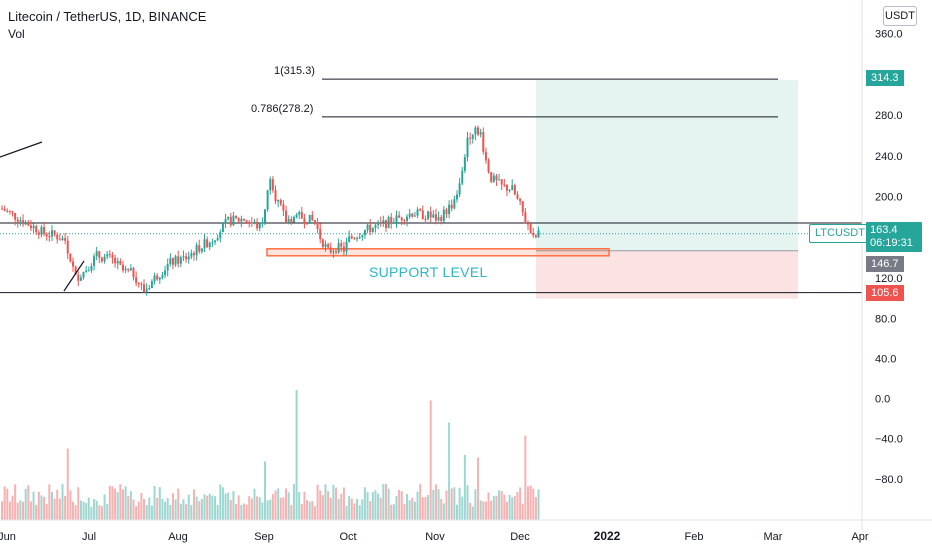 The width and height of the screenshot is (932, 550). I want to click on y-tick-label: 240.0, so click(889, 157).